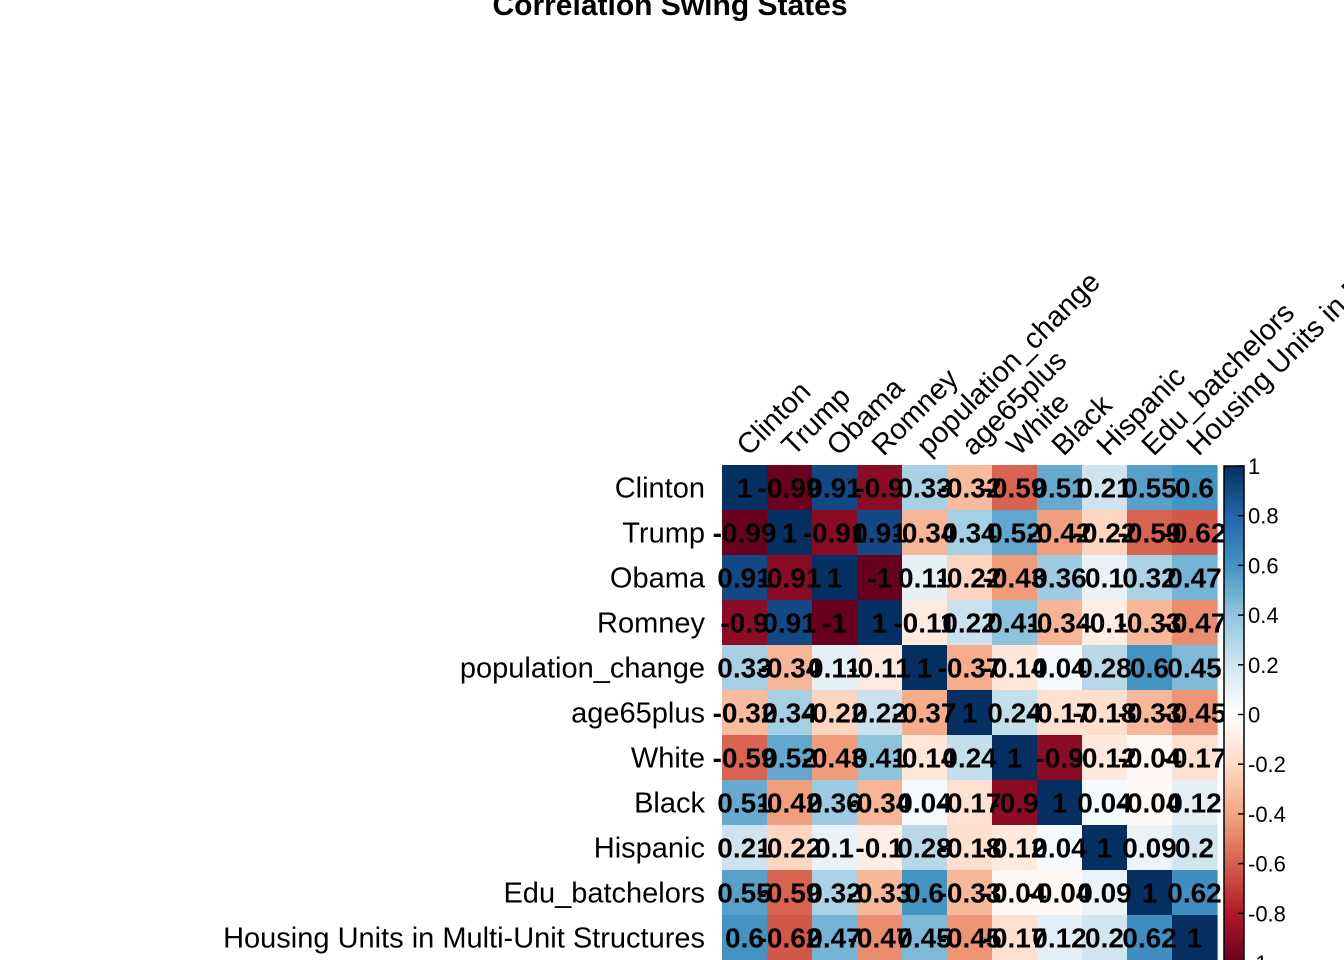 This screenshot has height=960, width=1344. I want to click on cell-value-label: 0.09, so click(1149, 848).